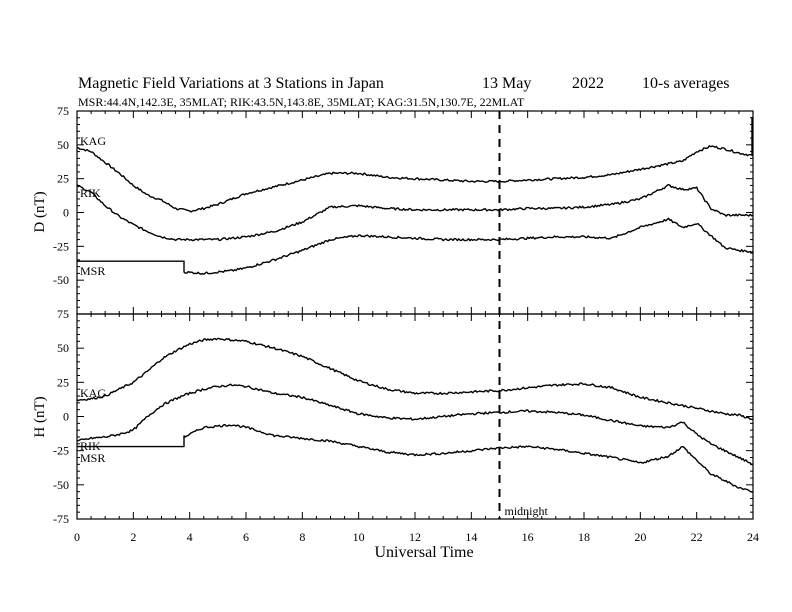 This screenshot has width=792, height=612. What do you see at coordinates (528, 537) in the screenshot?
I see `x-tick-label: 16` at bounding box center [528, 537].